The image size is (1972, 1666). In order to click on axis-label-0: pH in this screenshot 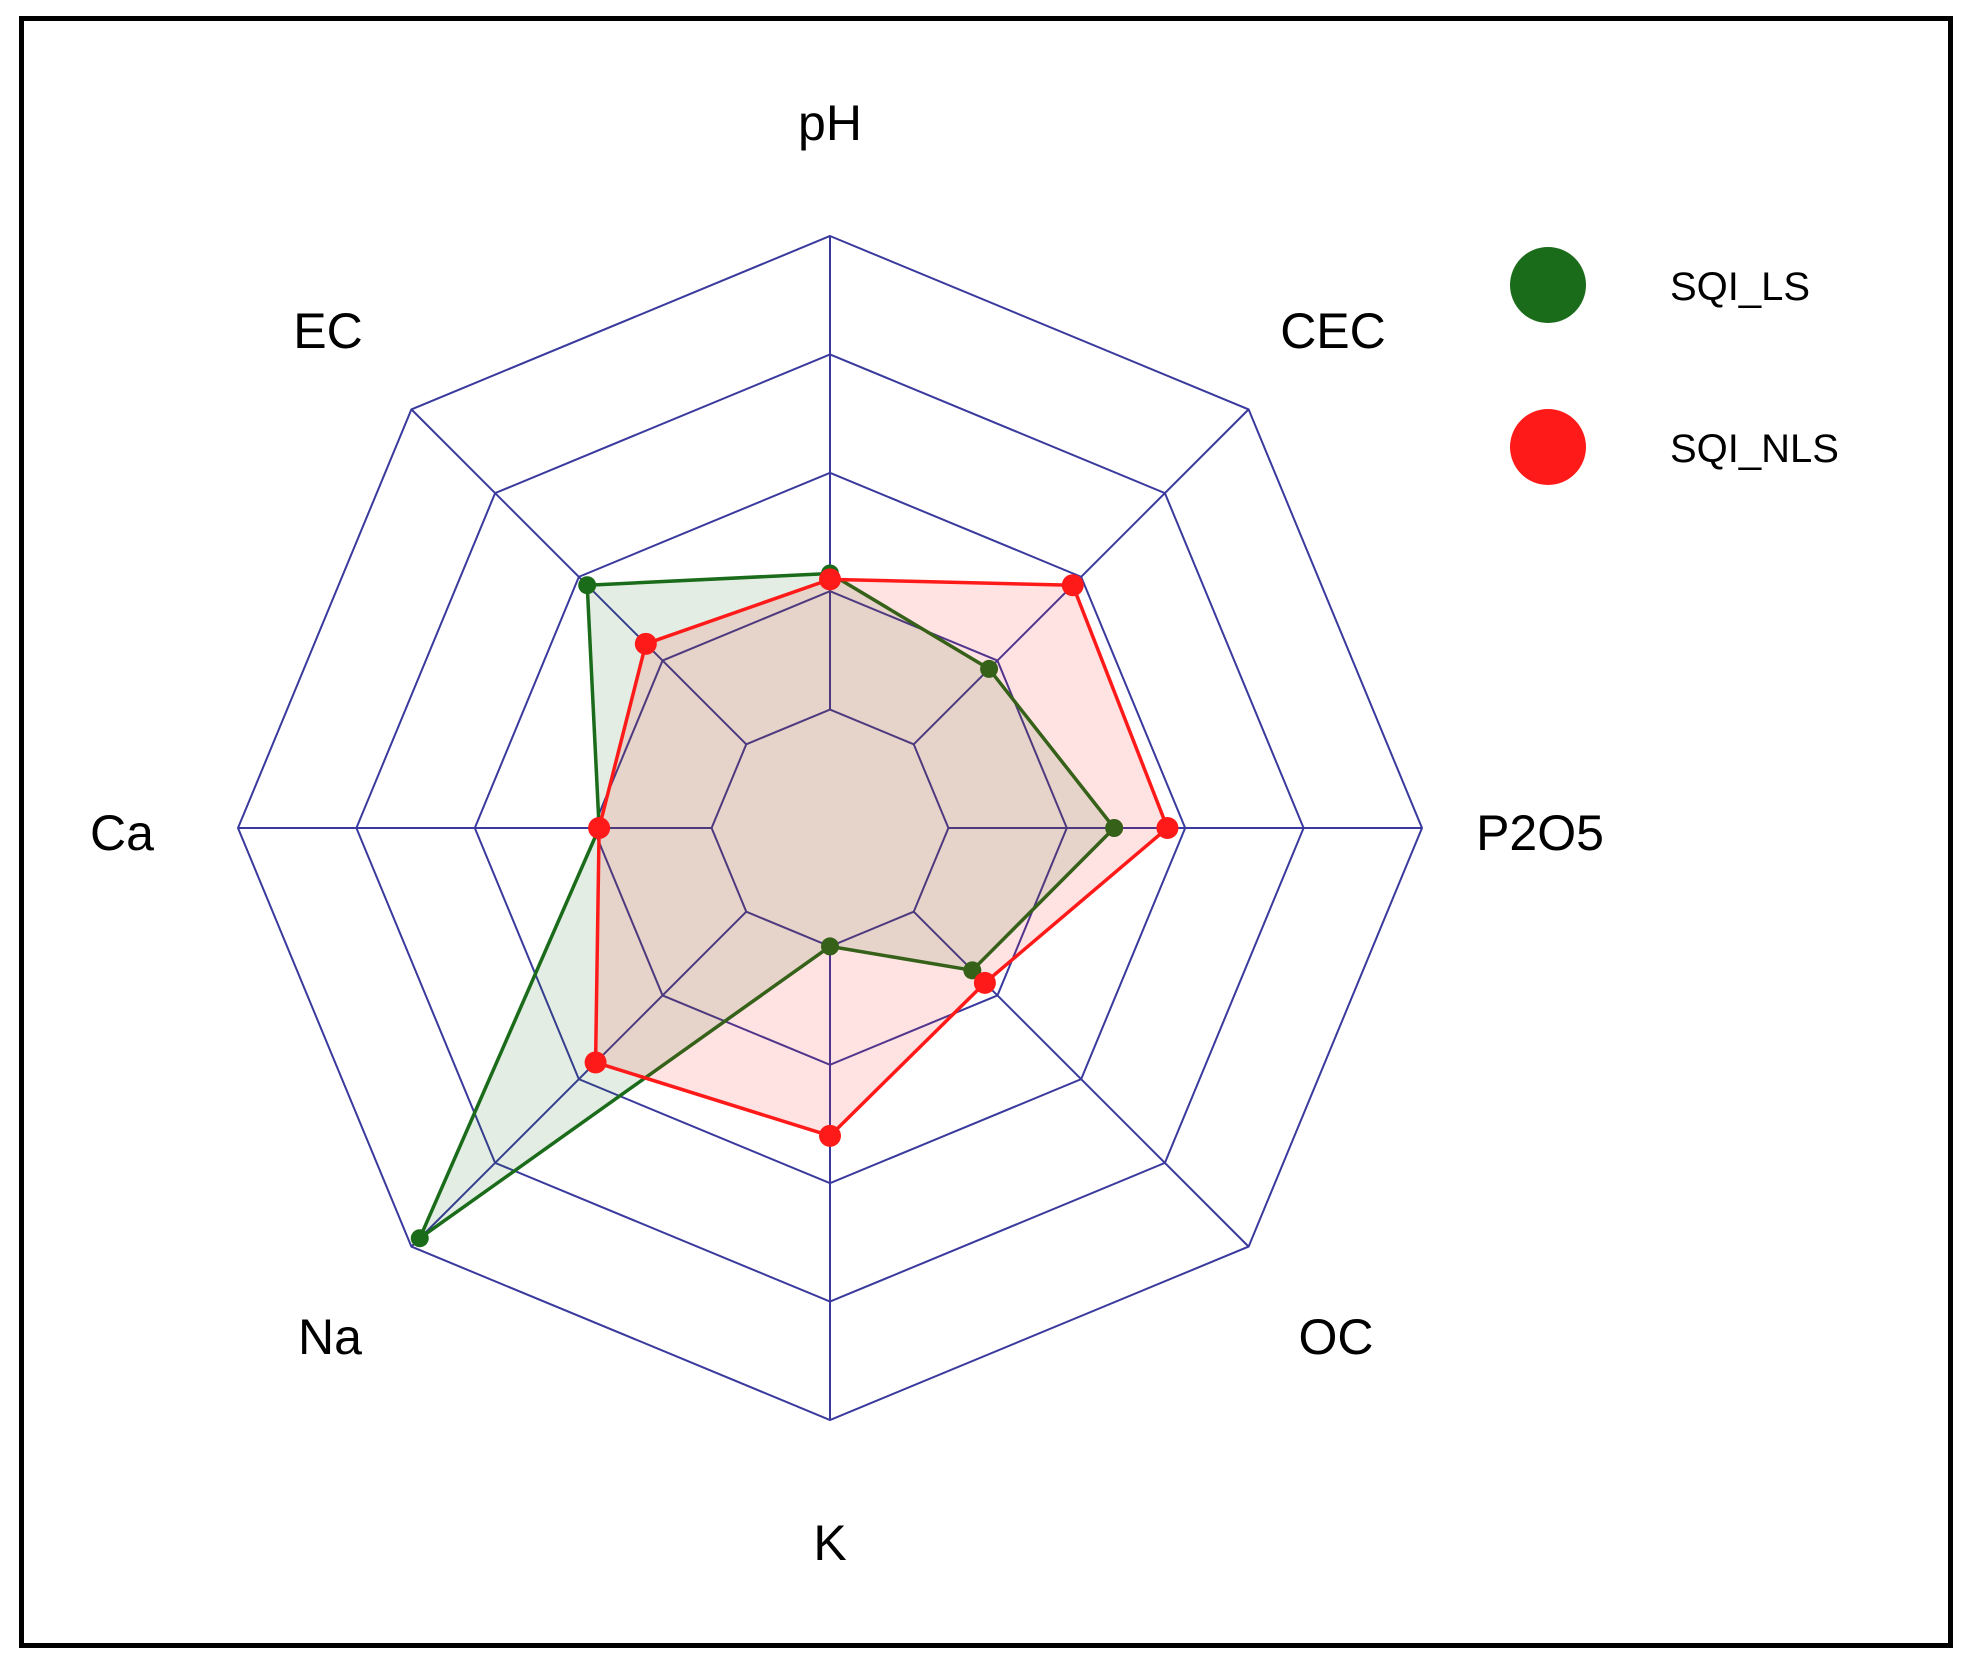, I will do `click(830, 123)`.